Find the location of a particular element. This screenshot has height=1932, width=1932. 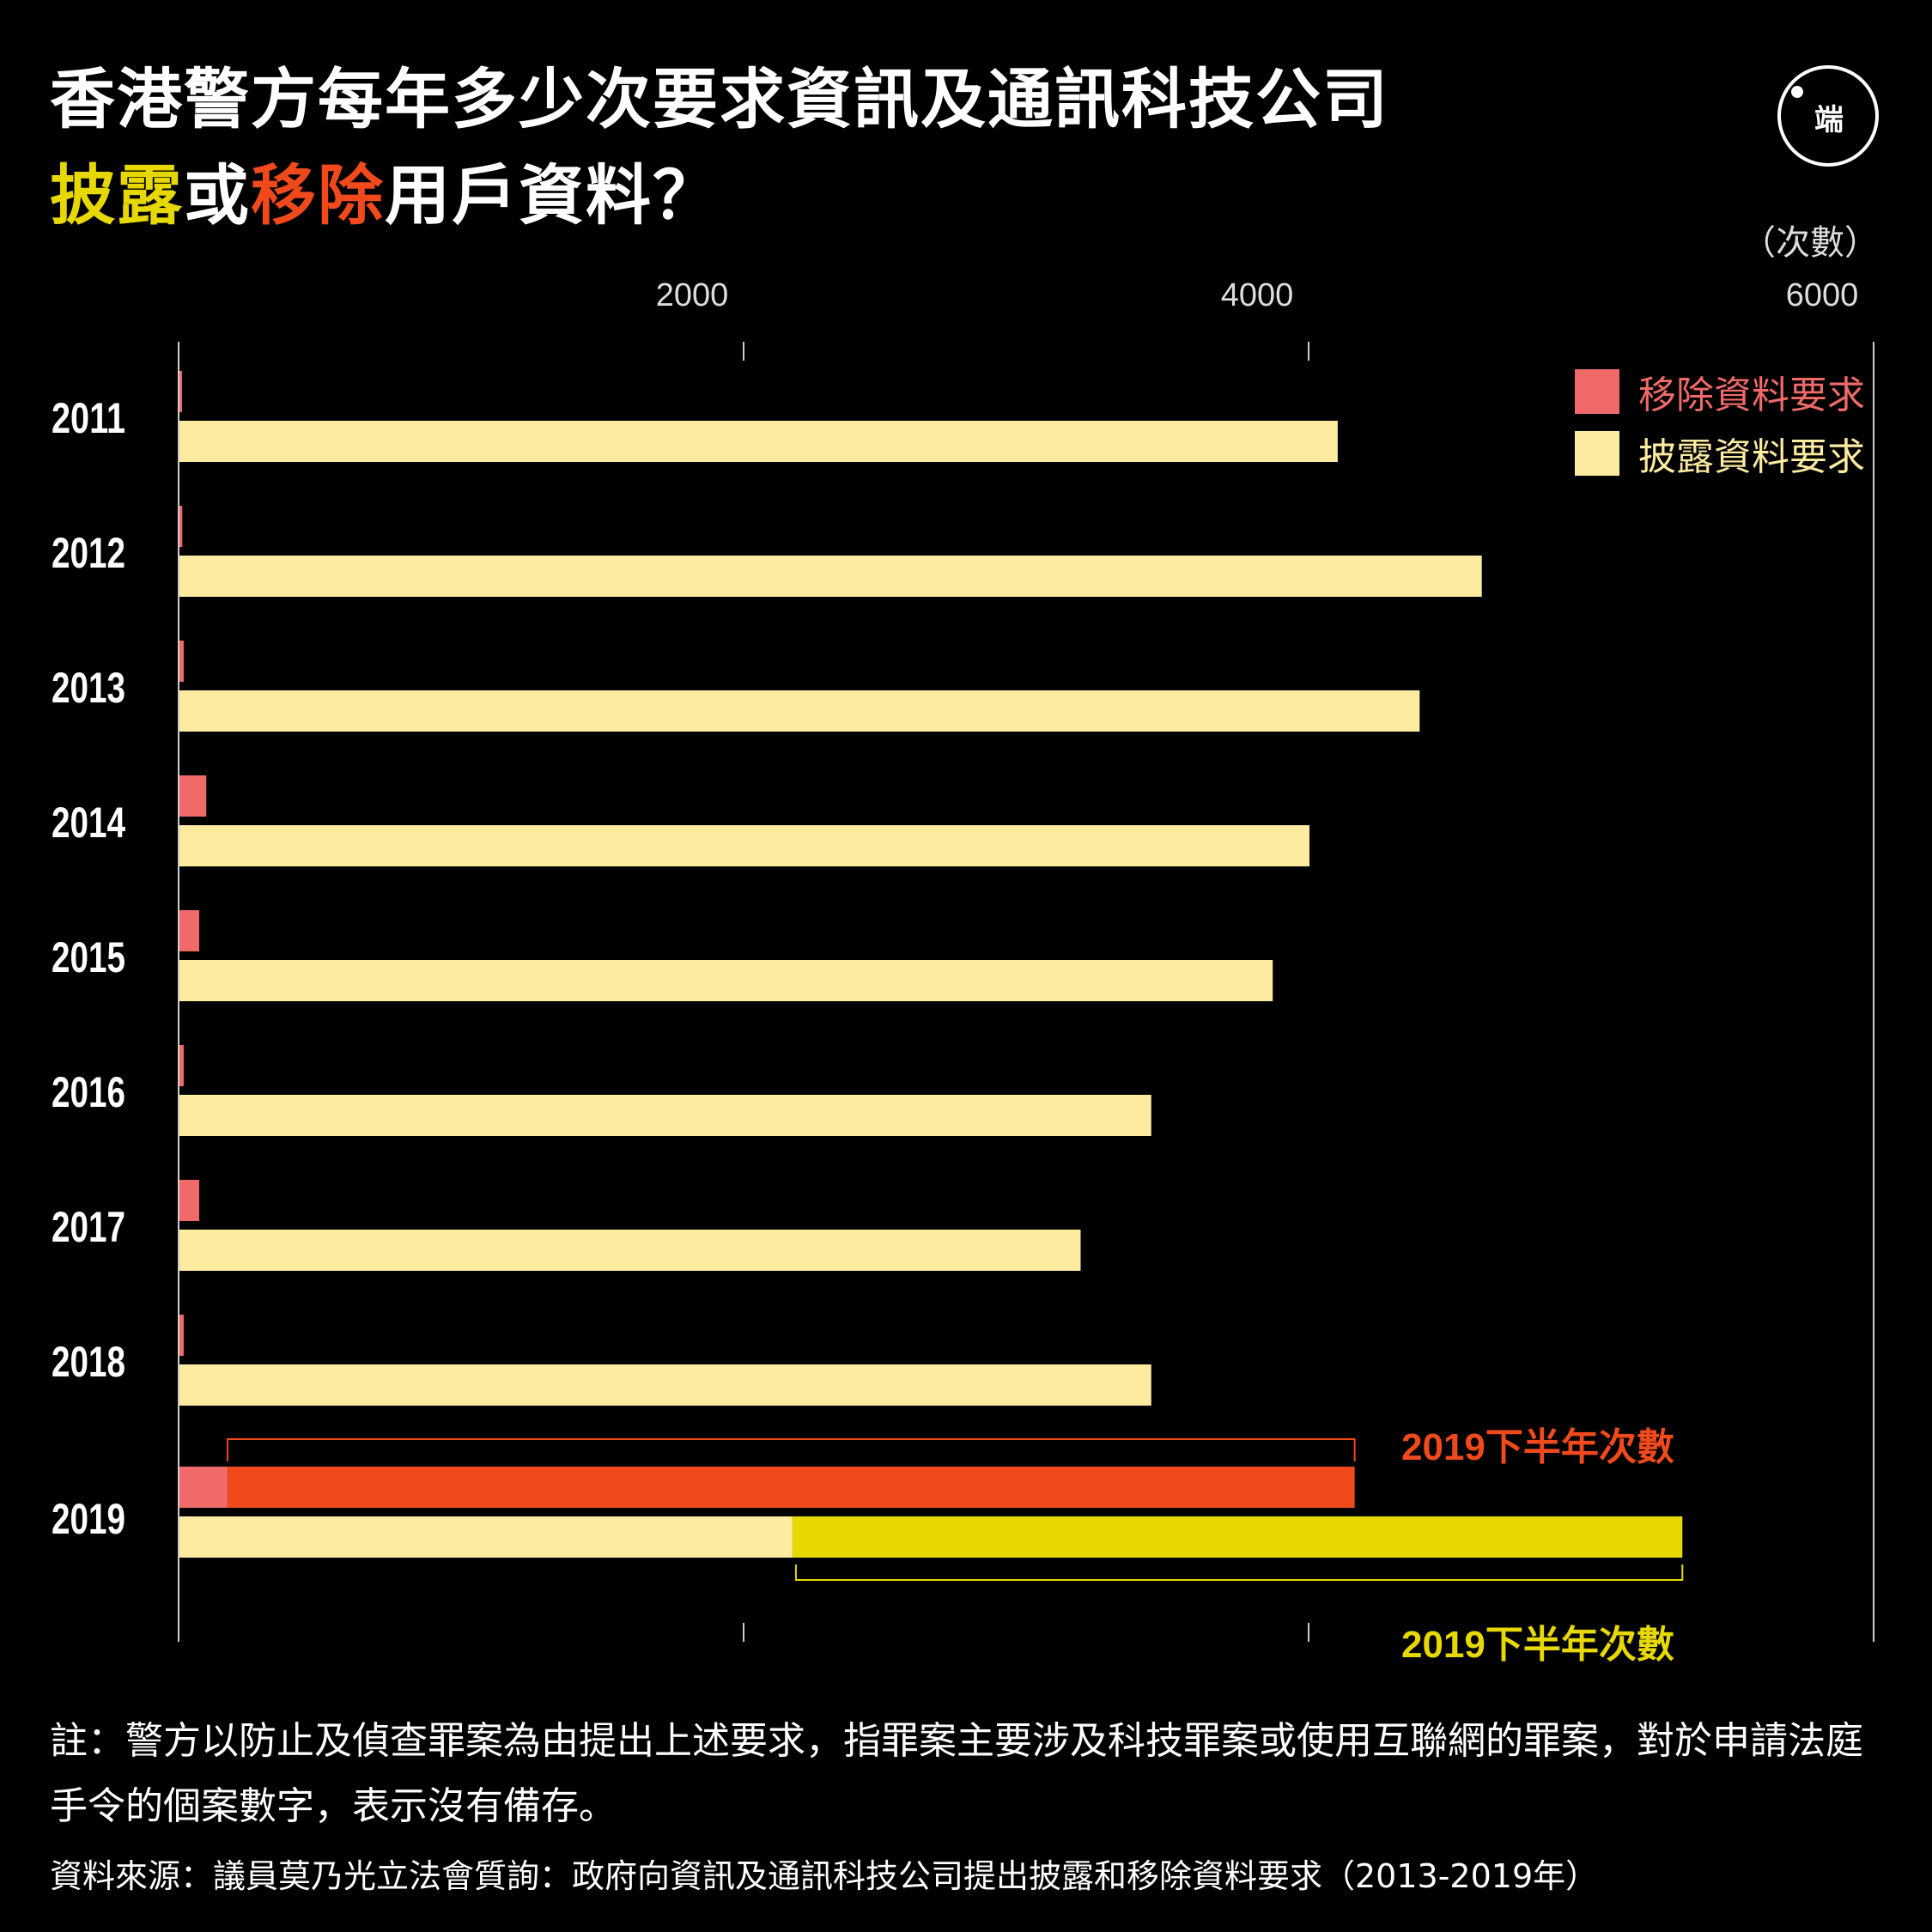

legend-label-disclosure: 披露資料要求 is located at coordinates (1751, 457).